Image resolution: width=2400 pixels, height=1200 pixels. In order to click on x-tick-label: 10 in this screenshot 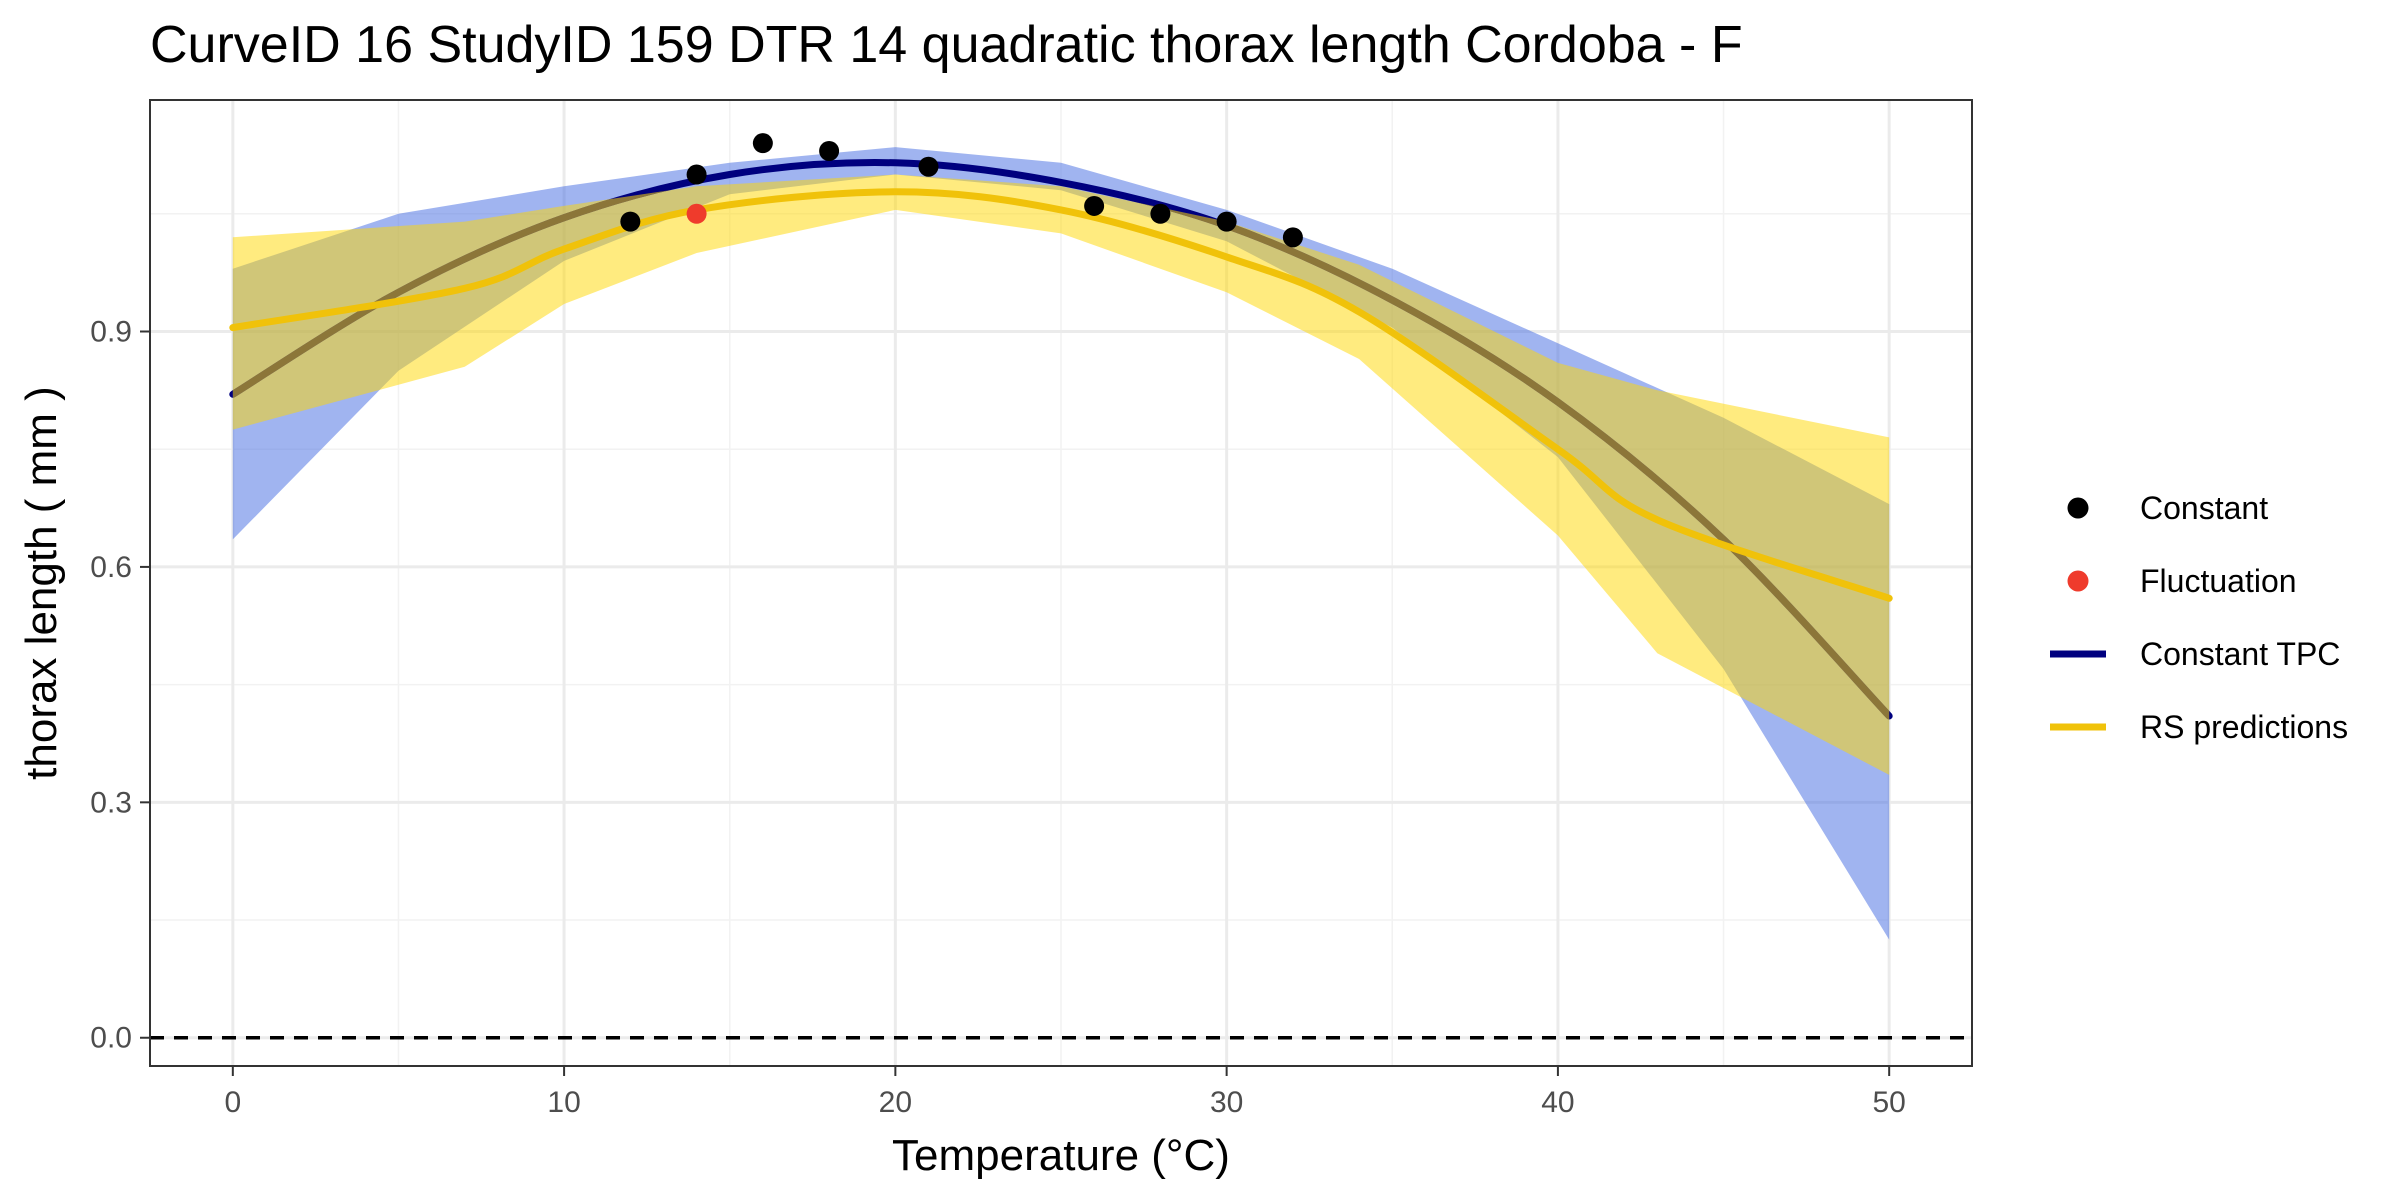, I will do `click(563, 1102)`.